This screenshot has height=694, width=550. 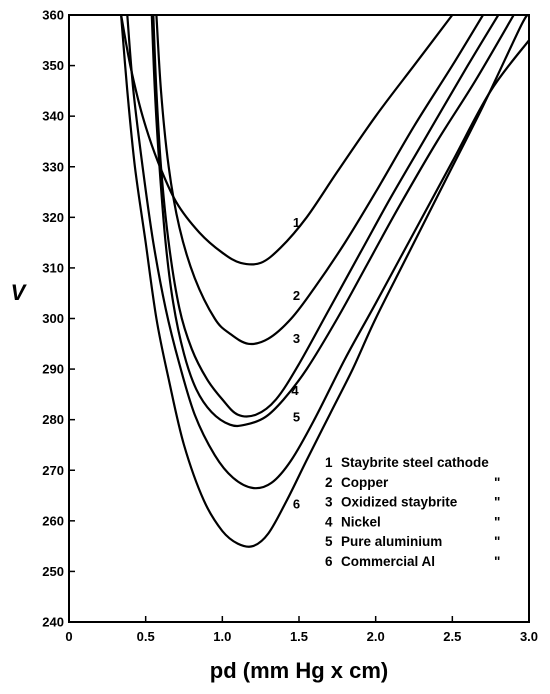 What do you see at coordinates (329, 541) in the screenshot?
I see `legend-number: 5` at bounding box center [329, 541].